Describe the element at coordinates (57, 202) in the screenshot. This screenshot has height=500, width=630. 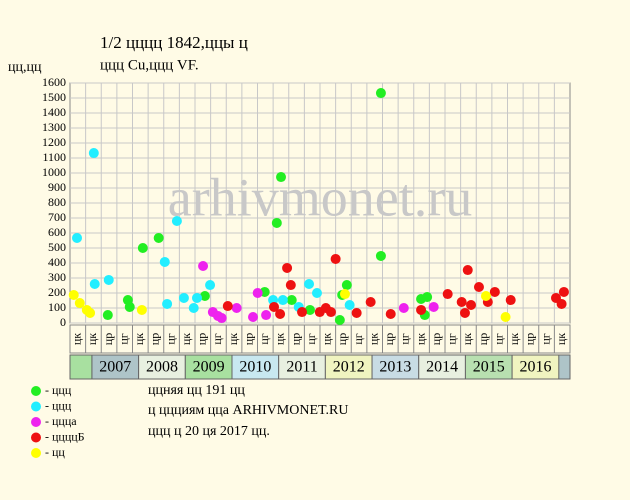
I see `y-tick-label: 800` at that location.